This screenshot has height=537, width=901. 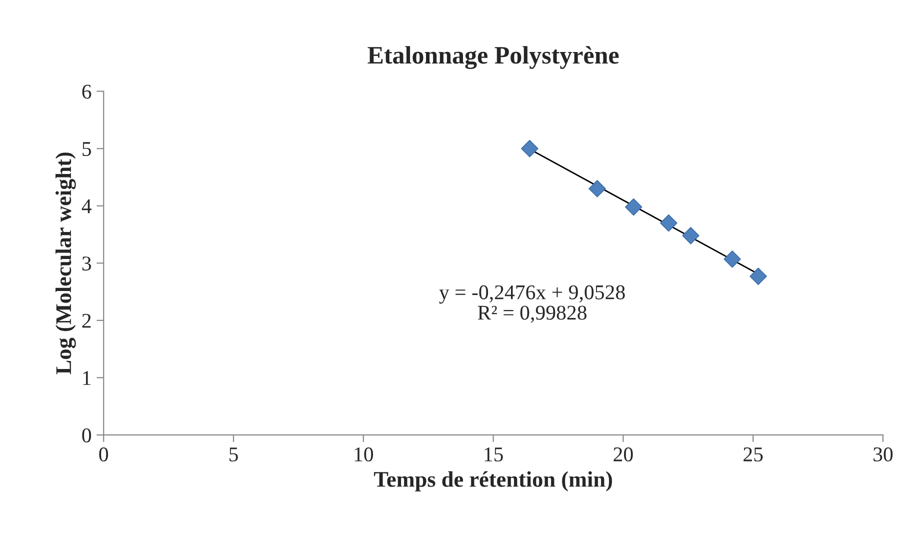 What do you see at coordinates (493, 481) in the screenshot?
I see `x-axis-title: Temps de rétention (min)` at bounding box center [493, 481].